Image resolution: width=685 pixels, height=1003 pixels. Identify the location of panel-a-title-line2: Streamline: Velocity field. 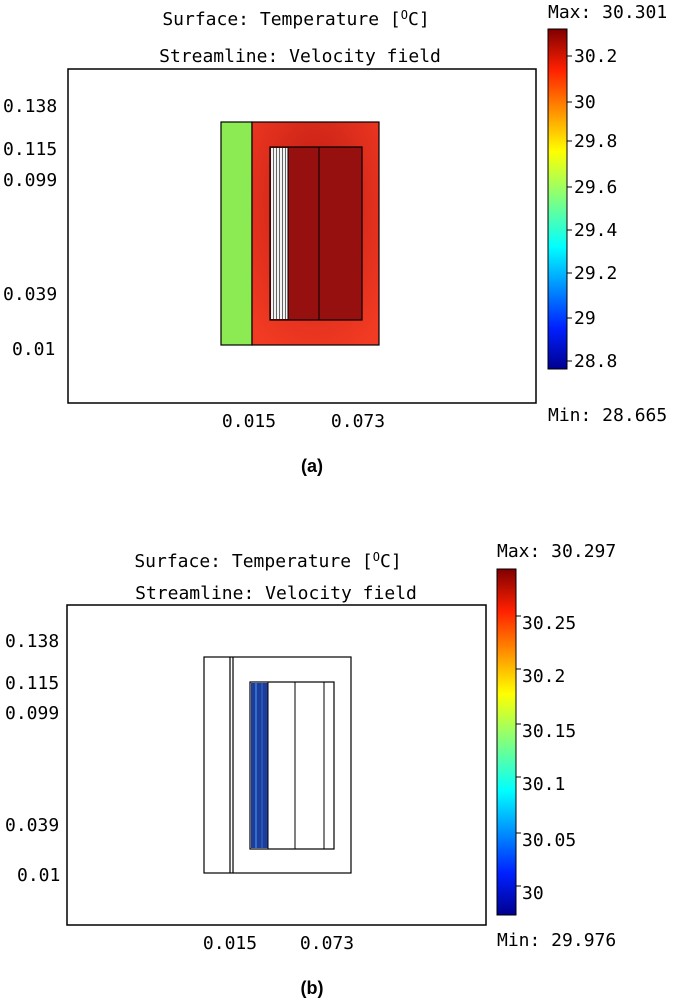
(300, 56).